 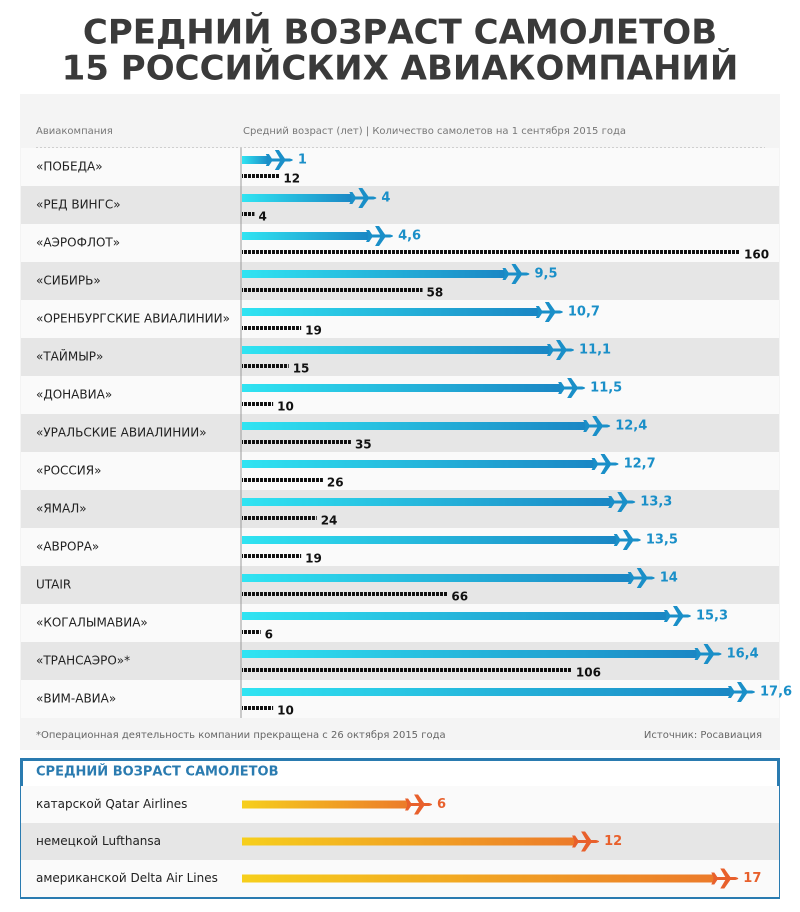 What do you see at coordinates (712, 616) in the screenshot?
I see `age-label: 15,3` at bounding box center [712, 616].